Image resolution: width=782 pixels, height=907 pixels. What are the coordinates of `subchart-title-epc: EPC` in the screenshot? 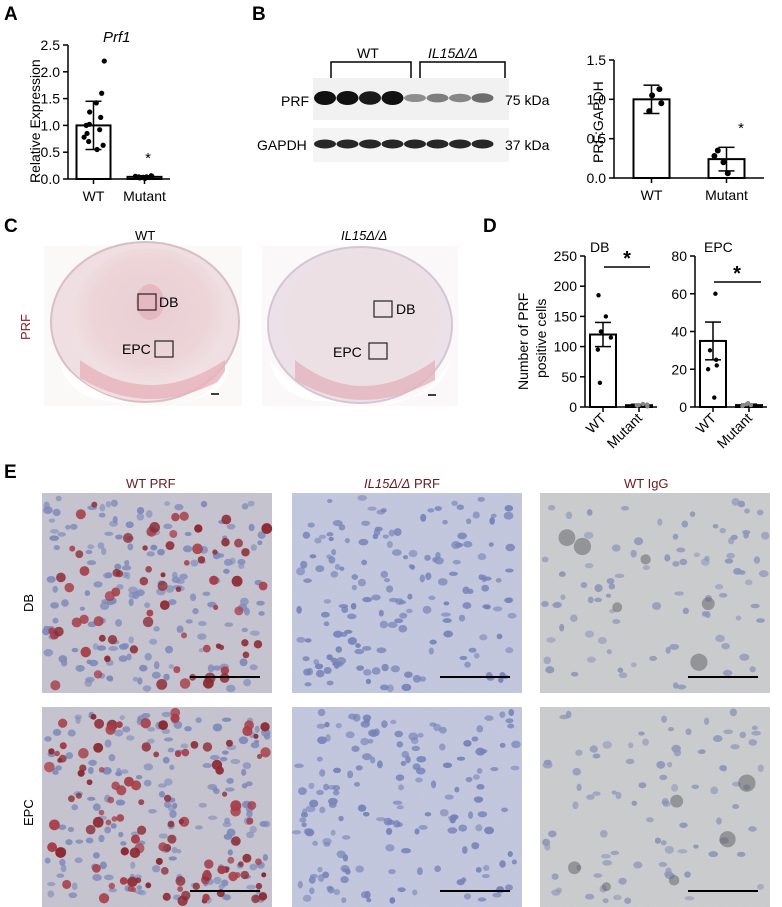 It's located at (718, 247).